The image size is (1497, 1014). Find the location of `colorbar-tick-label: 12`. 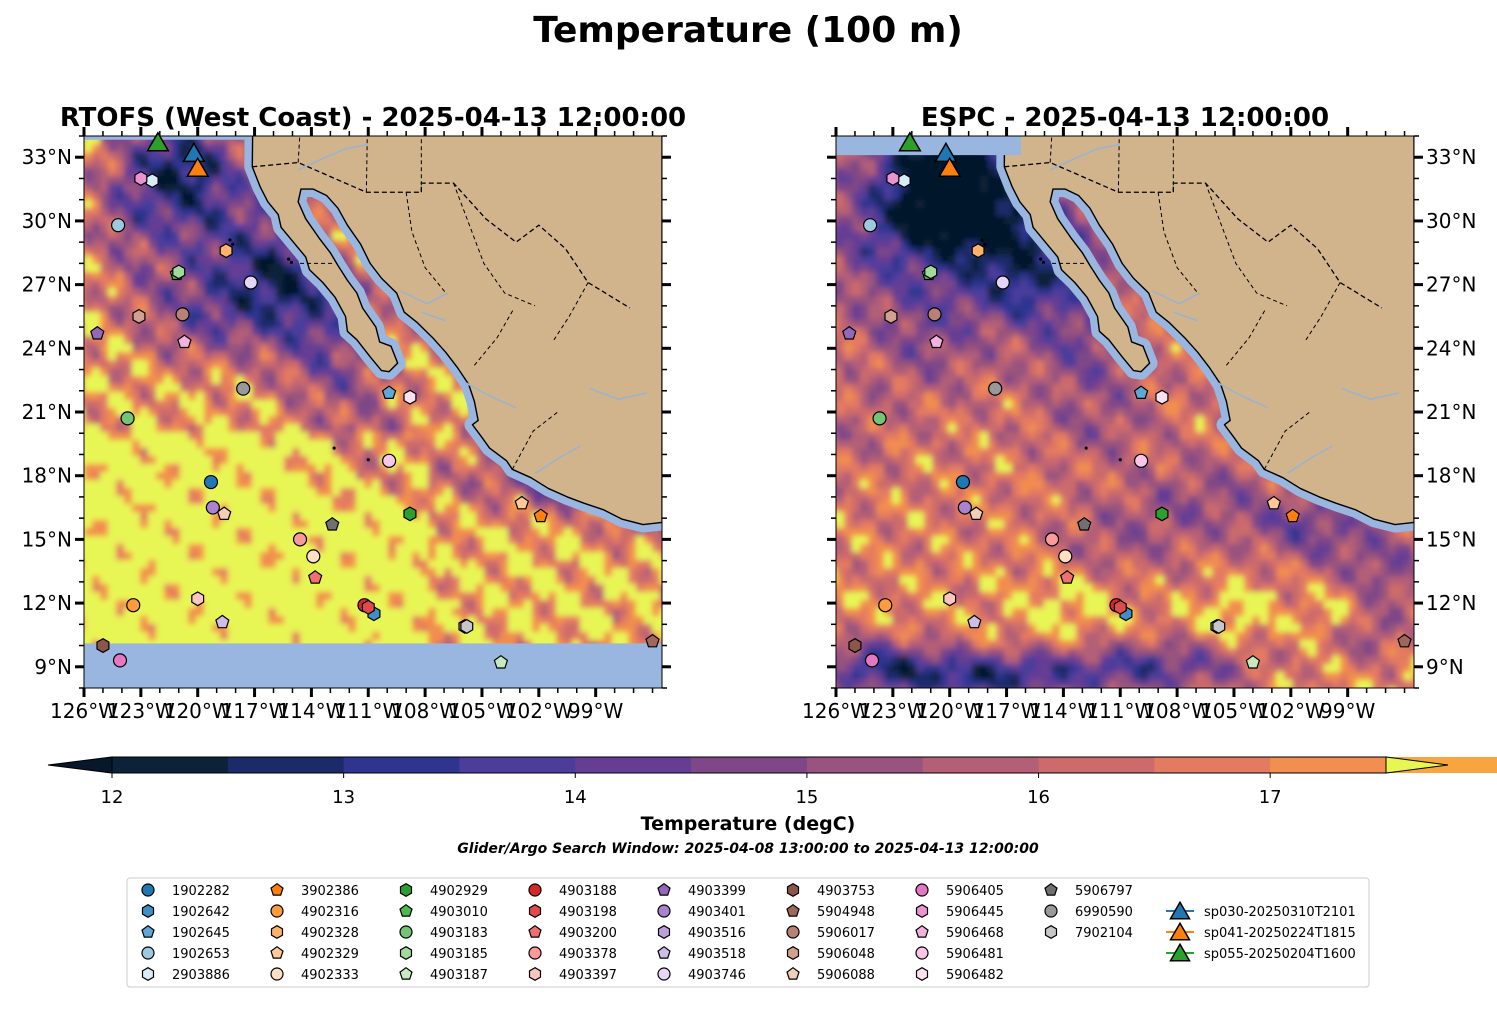

colorbar-tick-label: 12 is located at coordinates (112, 797).